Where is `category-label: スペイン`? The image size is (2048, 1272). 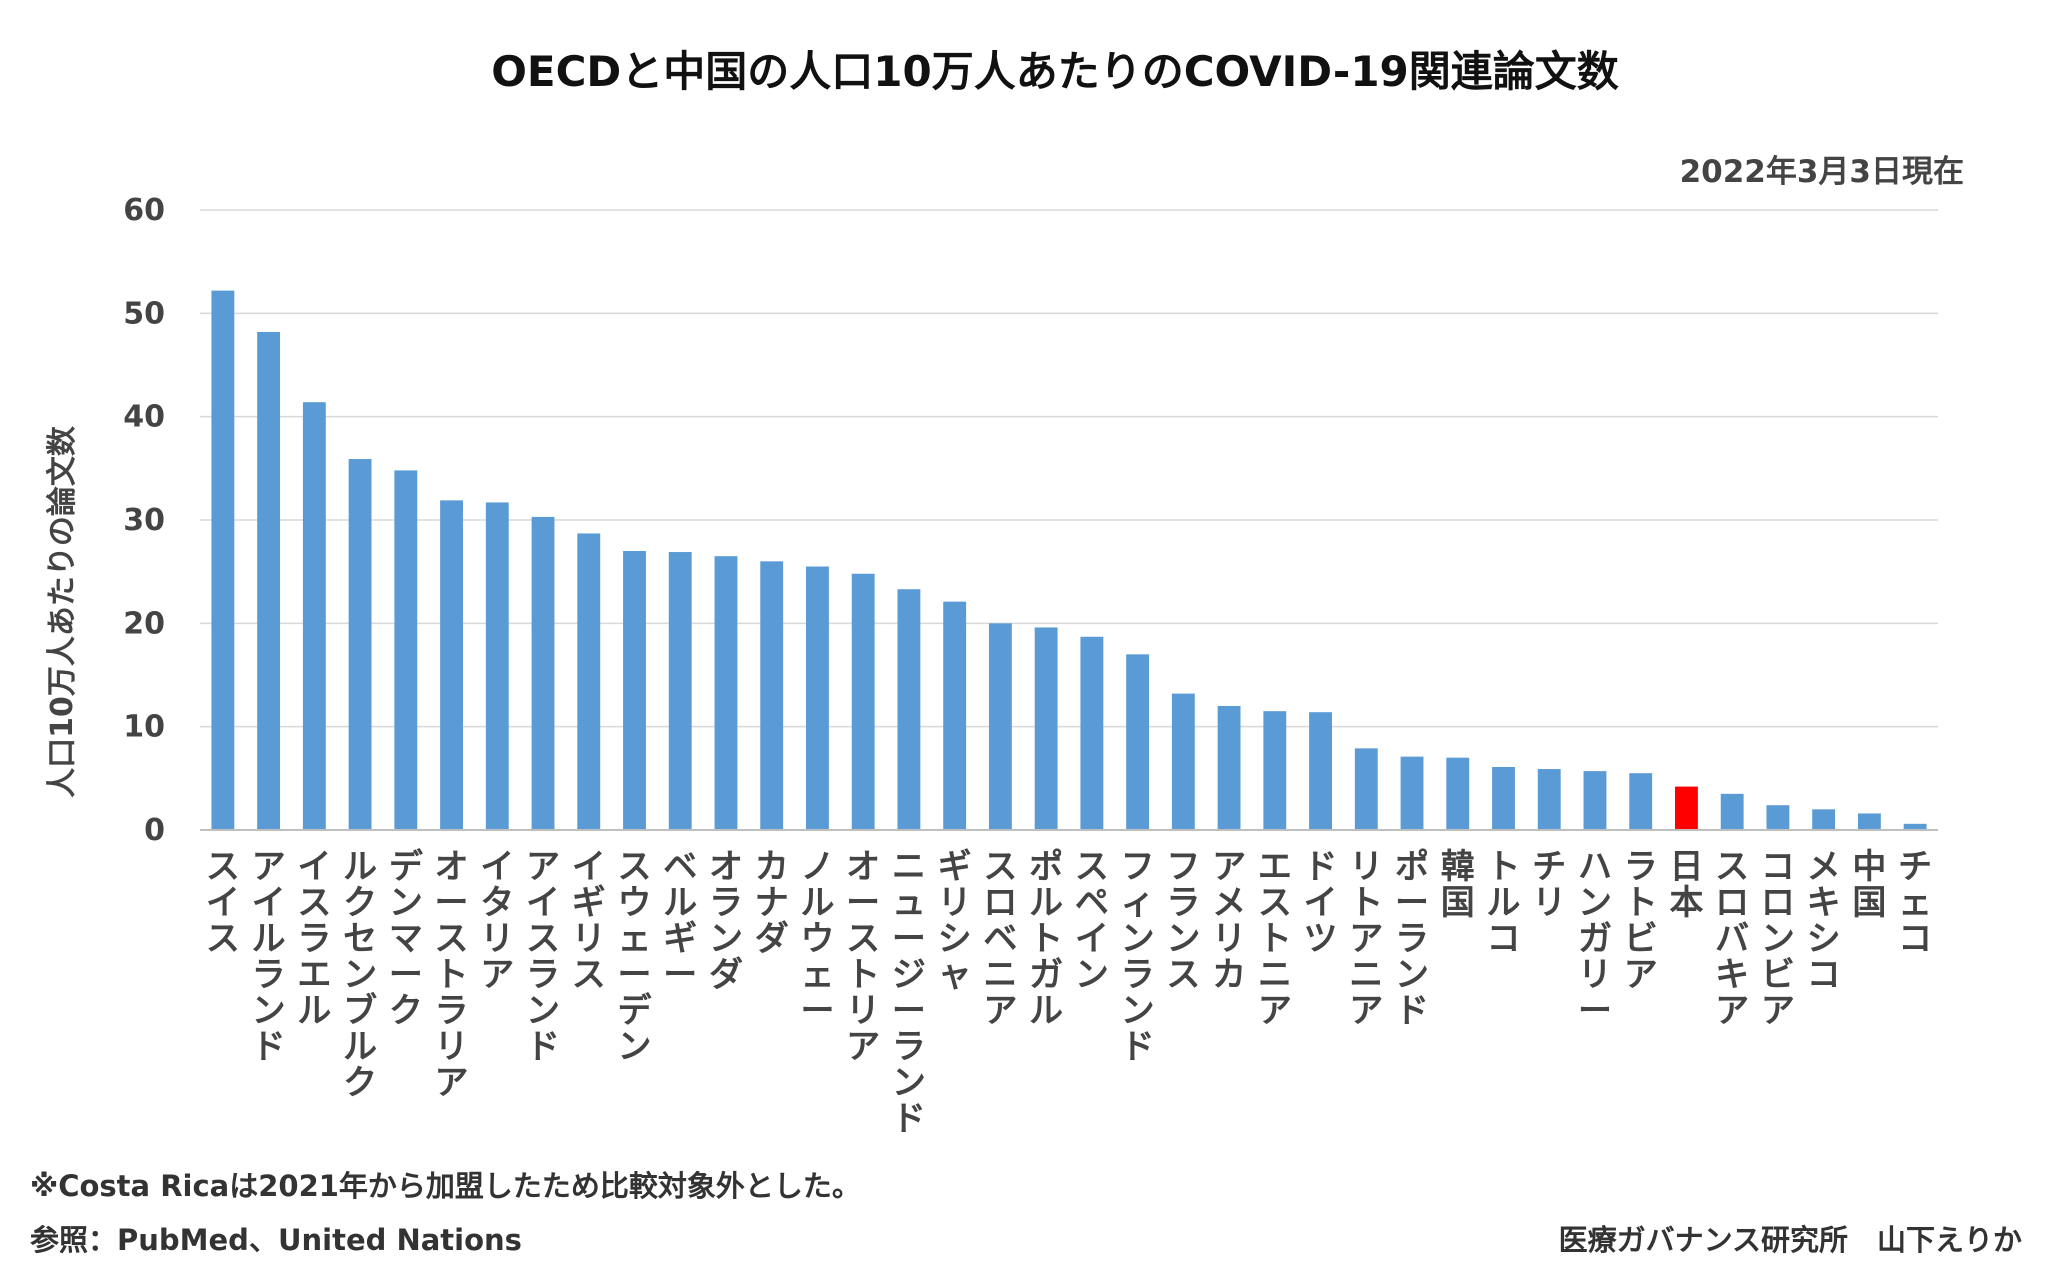 category-label: スペイン is located at coordinates (1092, 921).